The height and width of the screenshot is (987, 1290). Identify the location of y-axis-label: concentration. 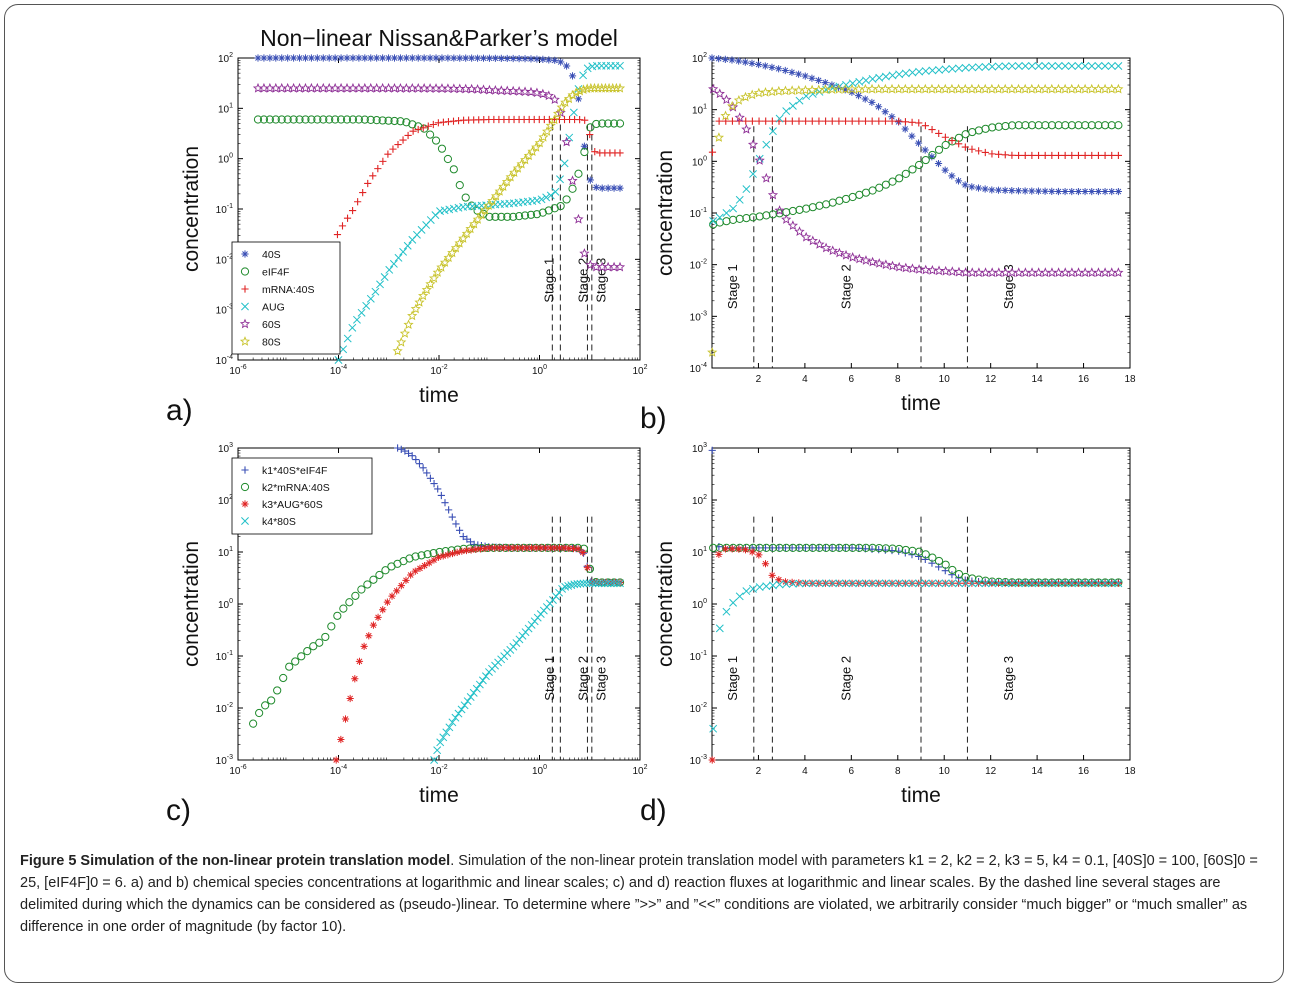
(665, 604).